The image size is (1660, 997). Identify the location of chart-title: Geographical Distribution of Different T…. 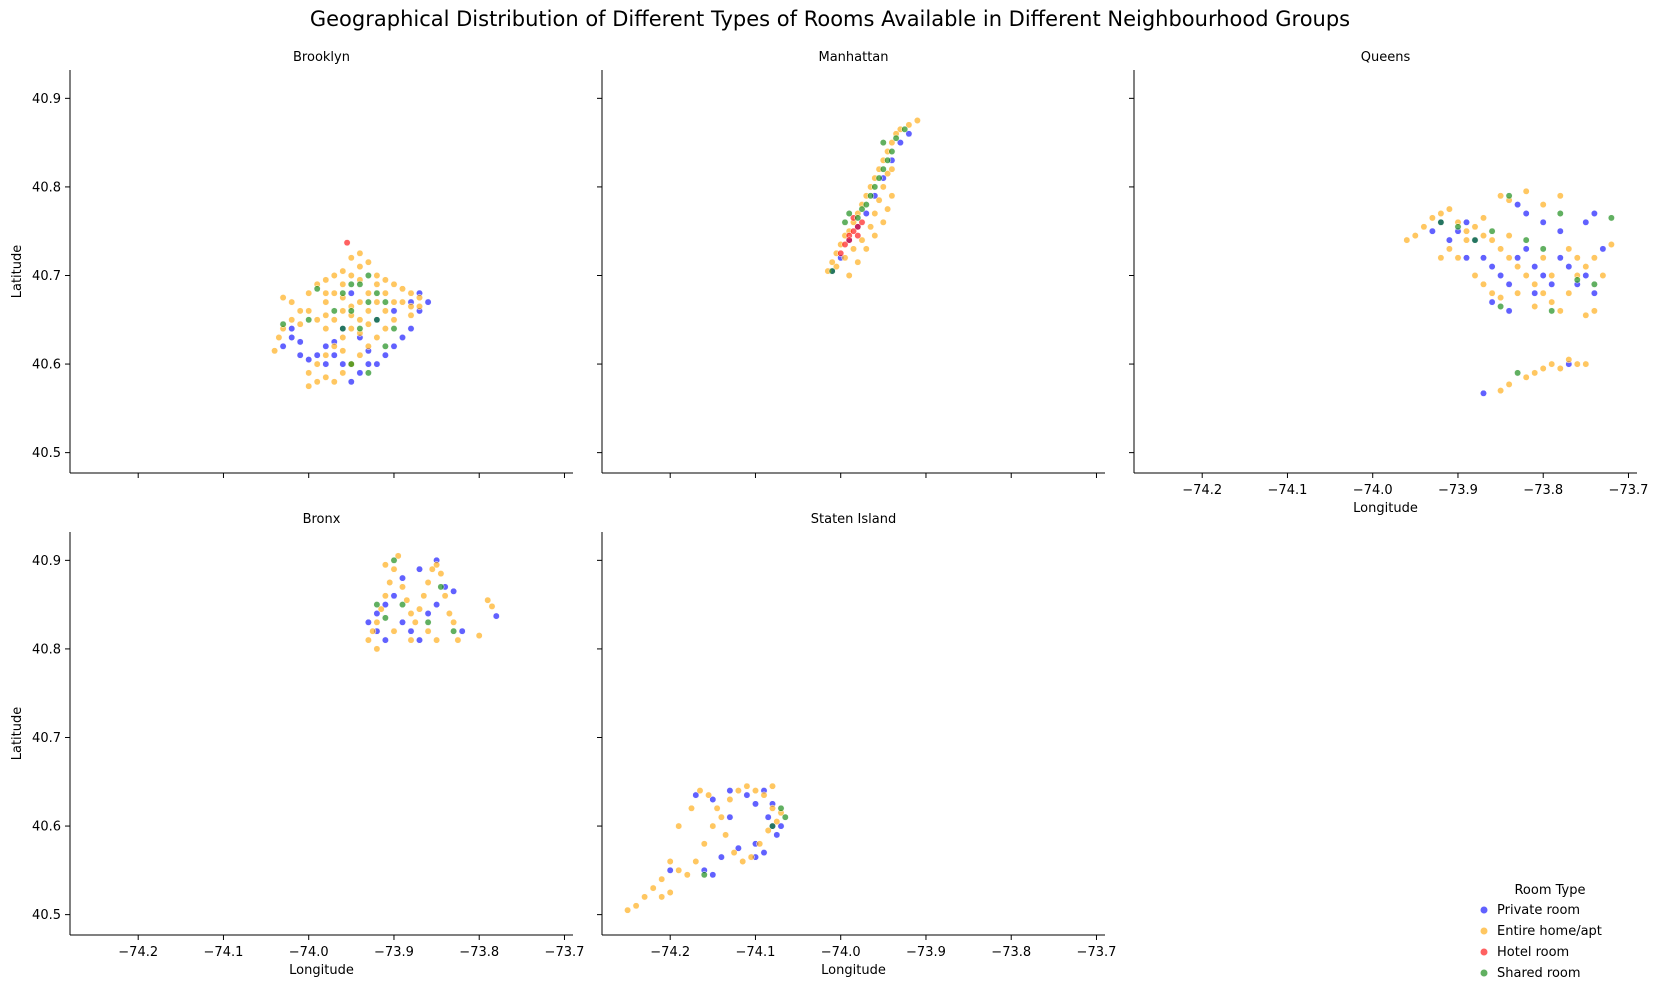
(830, 19).